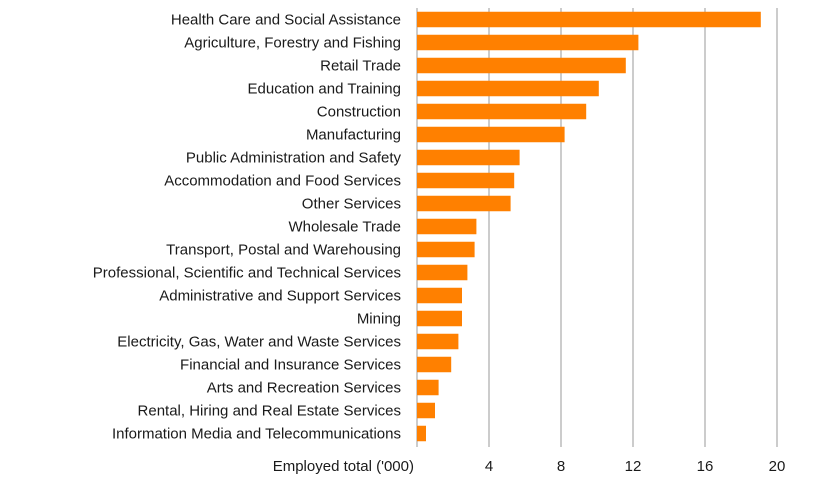  What do you see at coordinates (324, 89) in the screenshot?
I see `category-label: Education and Training` at bounding box center [324, 89].